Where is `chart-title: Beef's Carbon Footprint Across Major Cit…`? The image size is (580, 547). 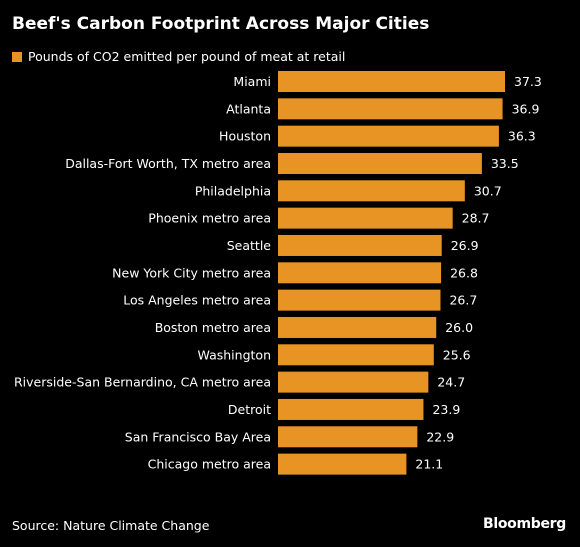 chart-title: Beef's Carbon Footprint Across Major Cit… is located at coordinates (221, 24).